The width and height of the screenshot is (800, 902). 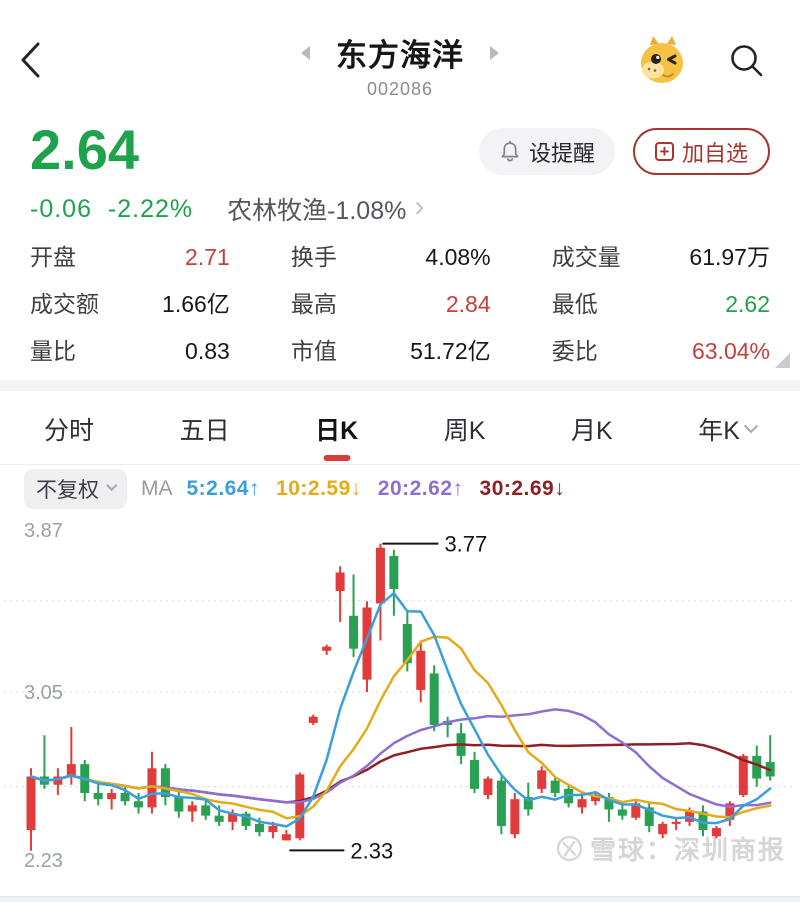 I want to click on stat-label: 市值, so click(x=313, y=351).